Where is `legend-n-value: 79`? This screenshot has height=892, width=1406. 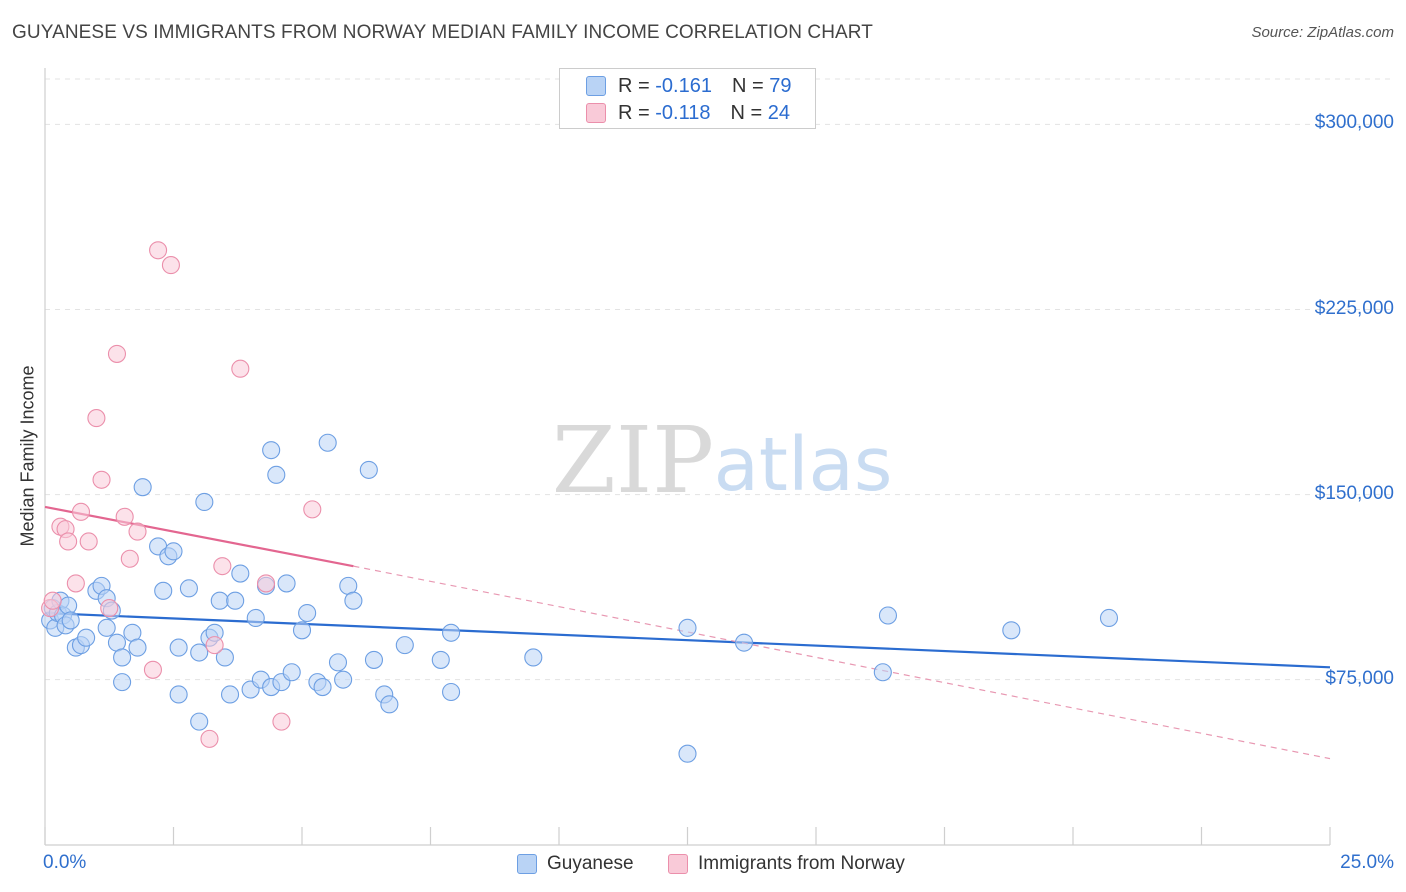 legend-n-value: 79 is located at coordinates (780, 85).